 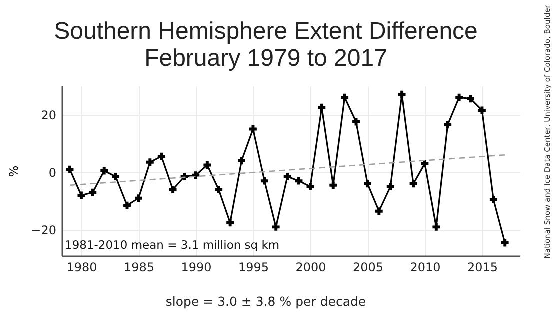 I want to click on y-tick-label: 0, so click(x=52, y=173).